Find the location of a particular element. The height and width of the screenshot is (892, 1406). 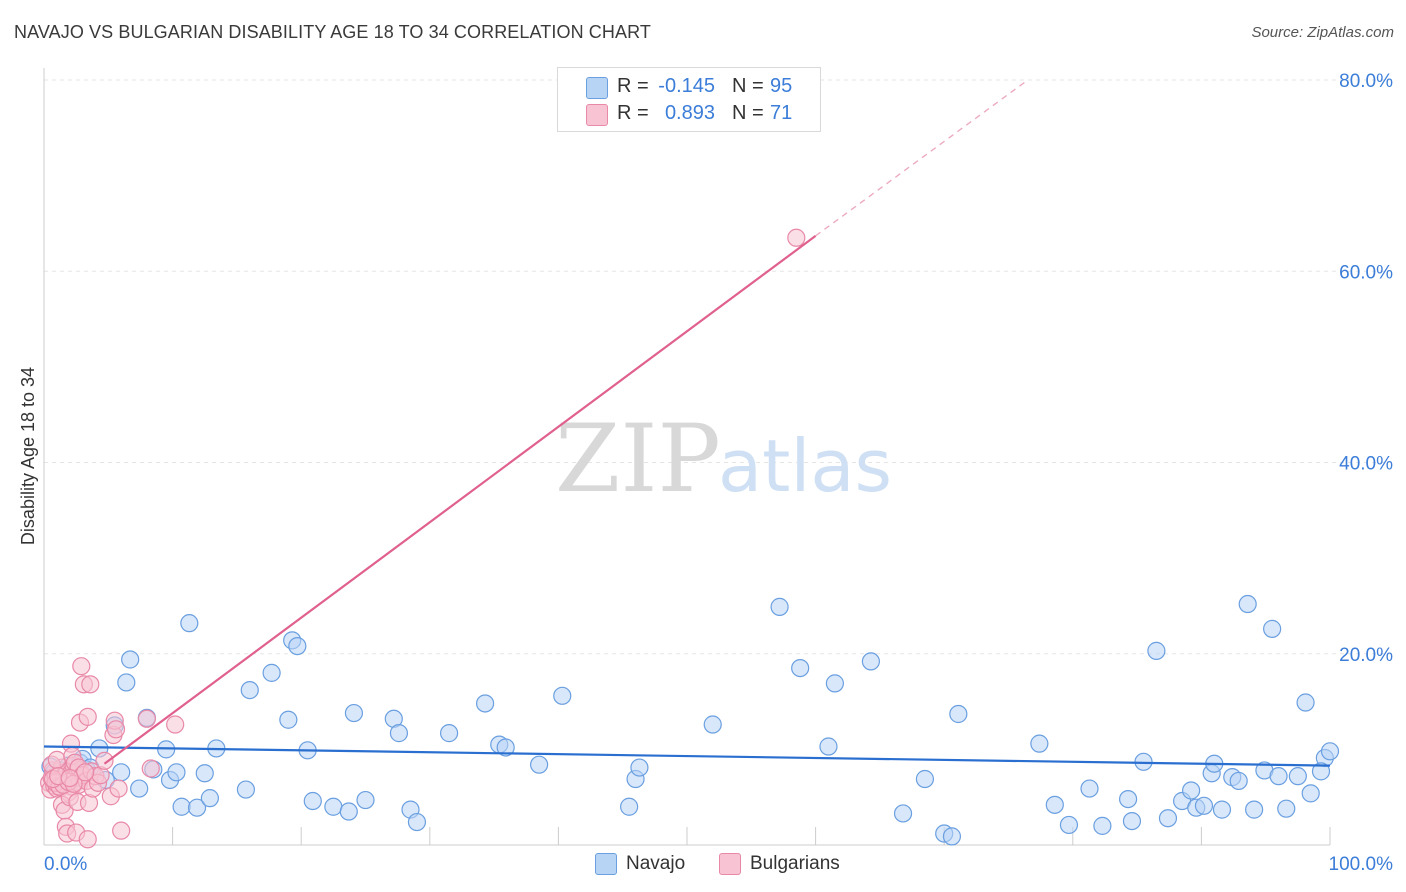

y-tick-label: 80.0% is located at coordinates (1366, 81).